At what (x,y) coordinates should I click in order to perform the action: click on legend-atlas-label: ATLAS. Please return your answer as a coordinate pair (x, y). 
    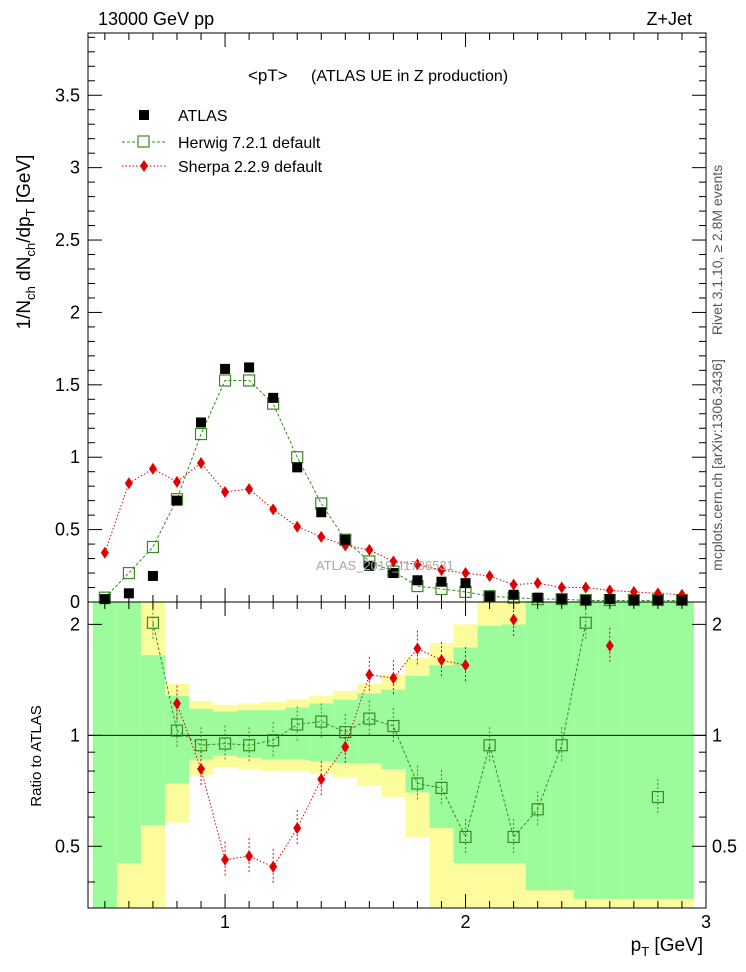
    Looking at the image, I should click on (203, 116).